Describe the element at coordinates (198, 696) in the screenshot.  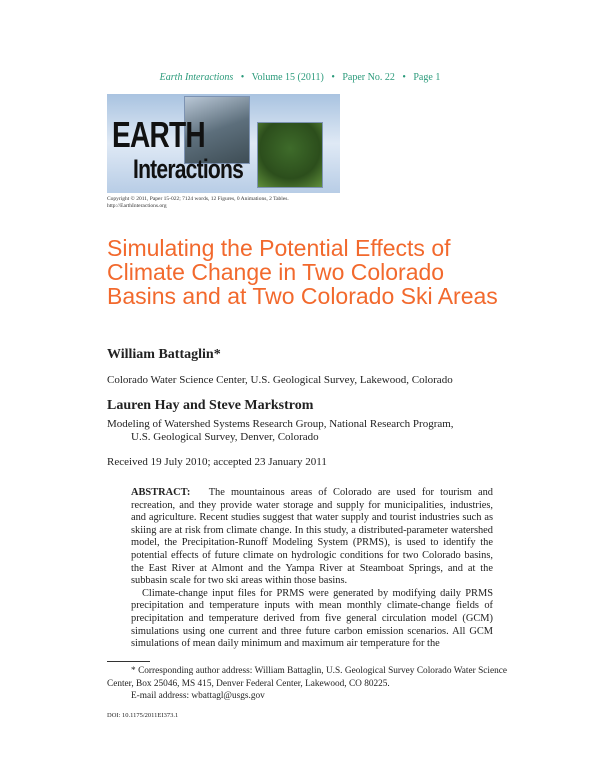
I see `email-address: E-mail address: wbattagl@usgs.gov` at that location.